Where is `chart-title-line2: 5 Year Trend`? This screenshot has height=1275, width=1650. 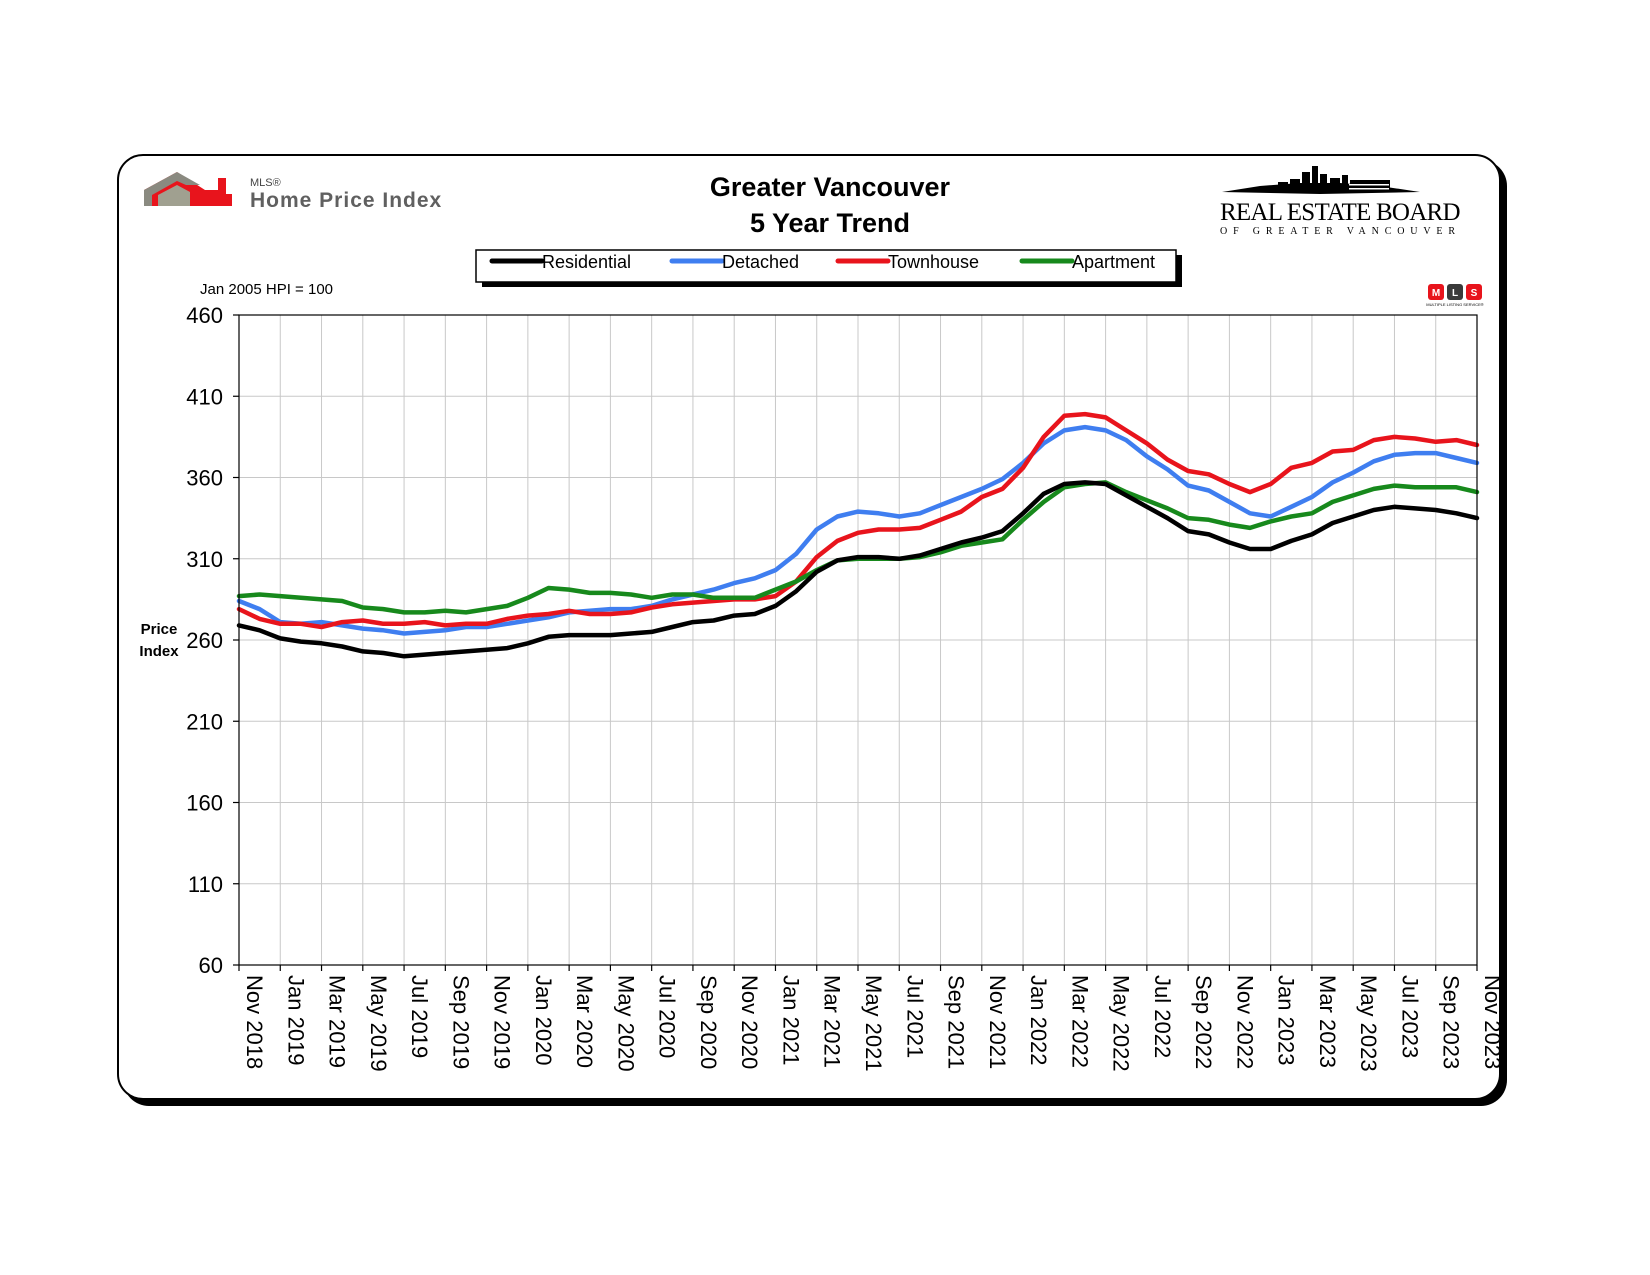
chart-title-line2: 5 Year Trend is located at coordinates (830, 223).